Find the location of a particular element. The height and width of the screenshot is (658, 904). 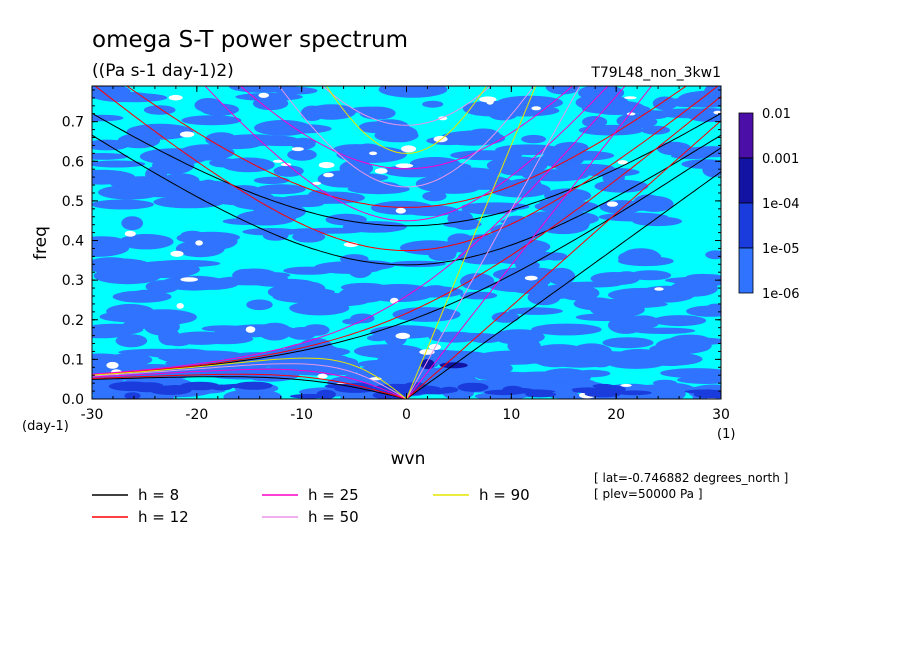

legend: h = 8 h = 12 h = 25 h = 50 h = 90 is located at coordinates (311, 506).